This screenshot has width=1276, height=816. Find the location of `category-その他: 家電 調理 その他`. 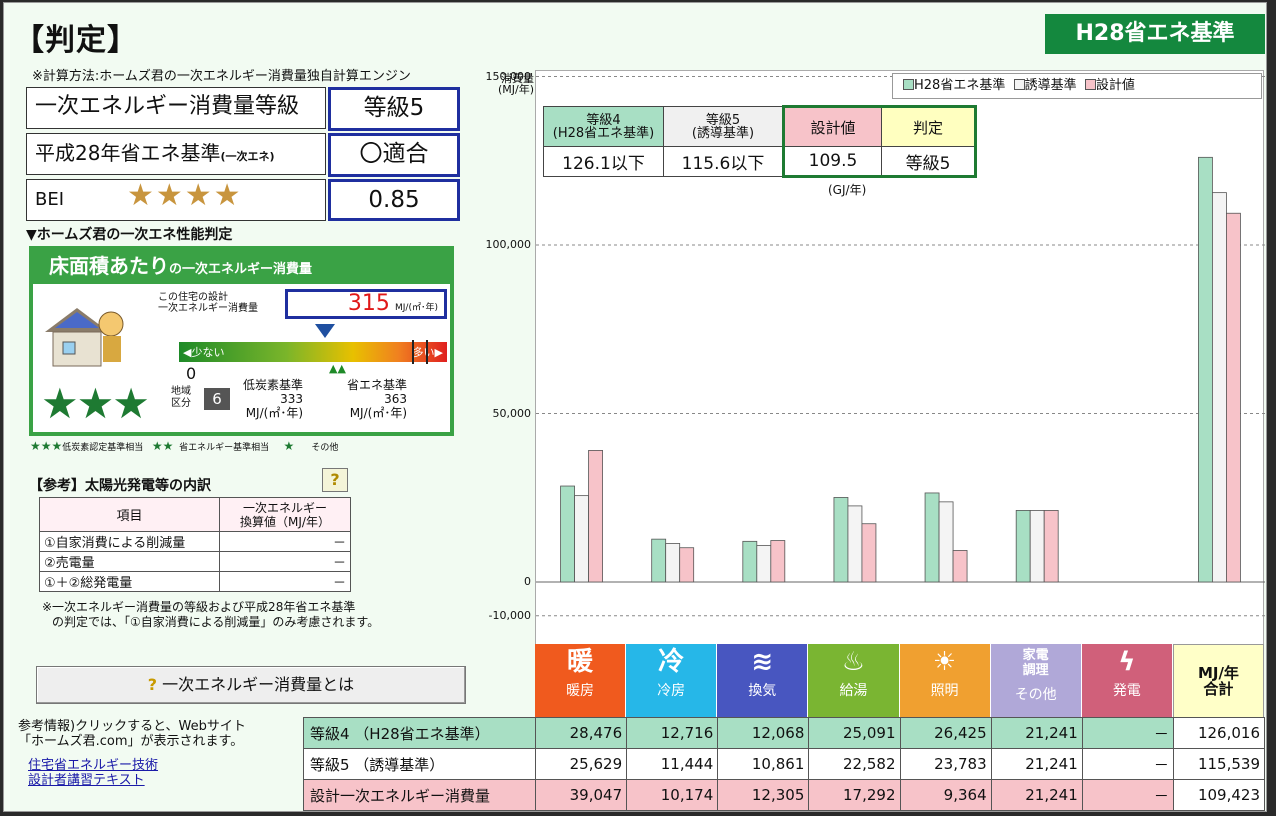

category-その他: 家電 調理 その他 is located at coordinates (1036, 681).